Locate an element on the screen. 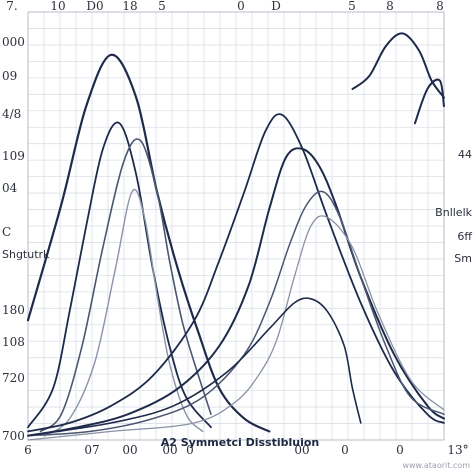 This screenshot has height=474, width=474. x-top-tick-label: 0 is located at coordinates (241, 6).